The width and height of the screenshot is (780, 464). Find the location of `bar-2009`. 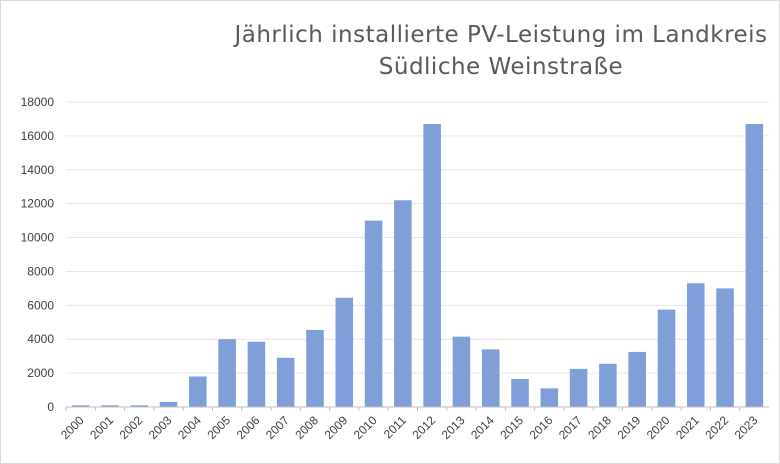

bar-2009 is located at coordinates (344, 352).